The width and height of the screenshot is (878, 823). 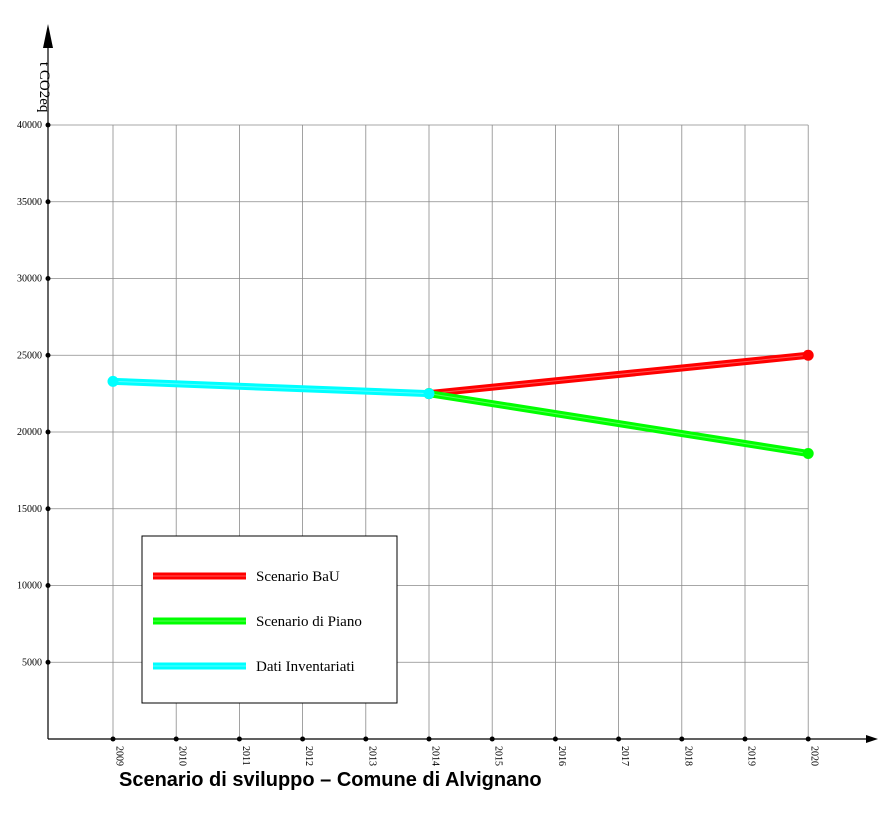 What do you see at coordinates (29, 586) in the screenshot?
I see `y-tick-label: 10000` at bounding box center [29, 586].